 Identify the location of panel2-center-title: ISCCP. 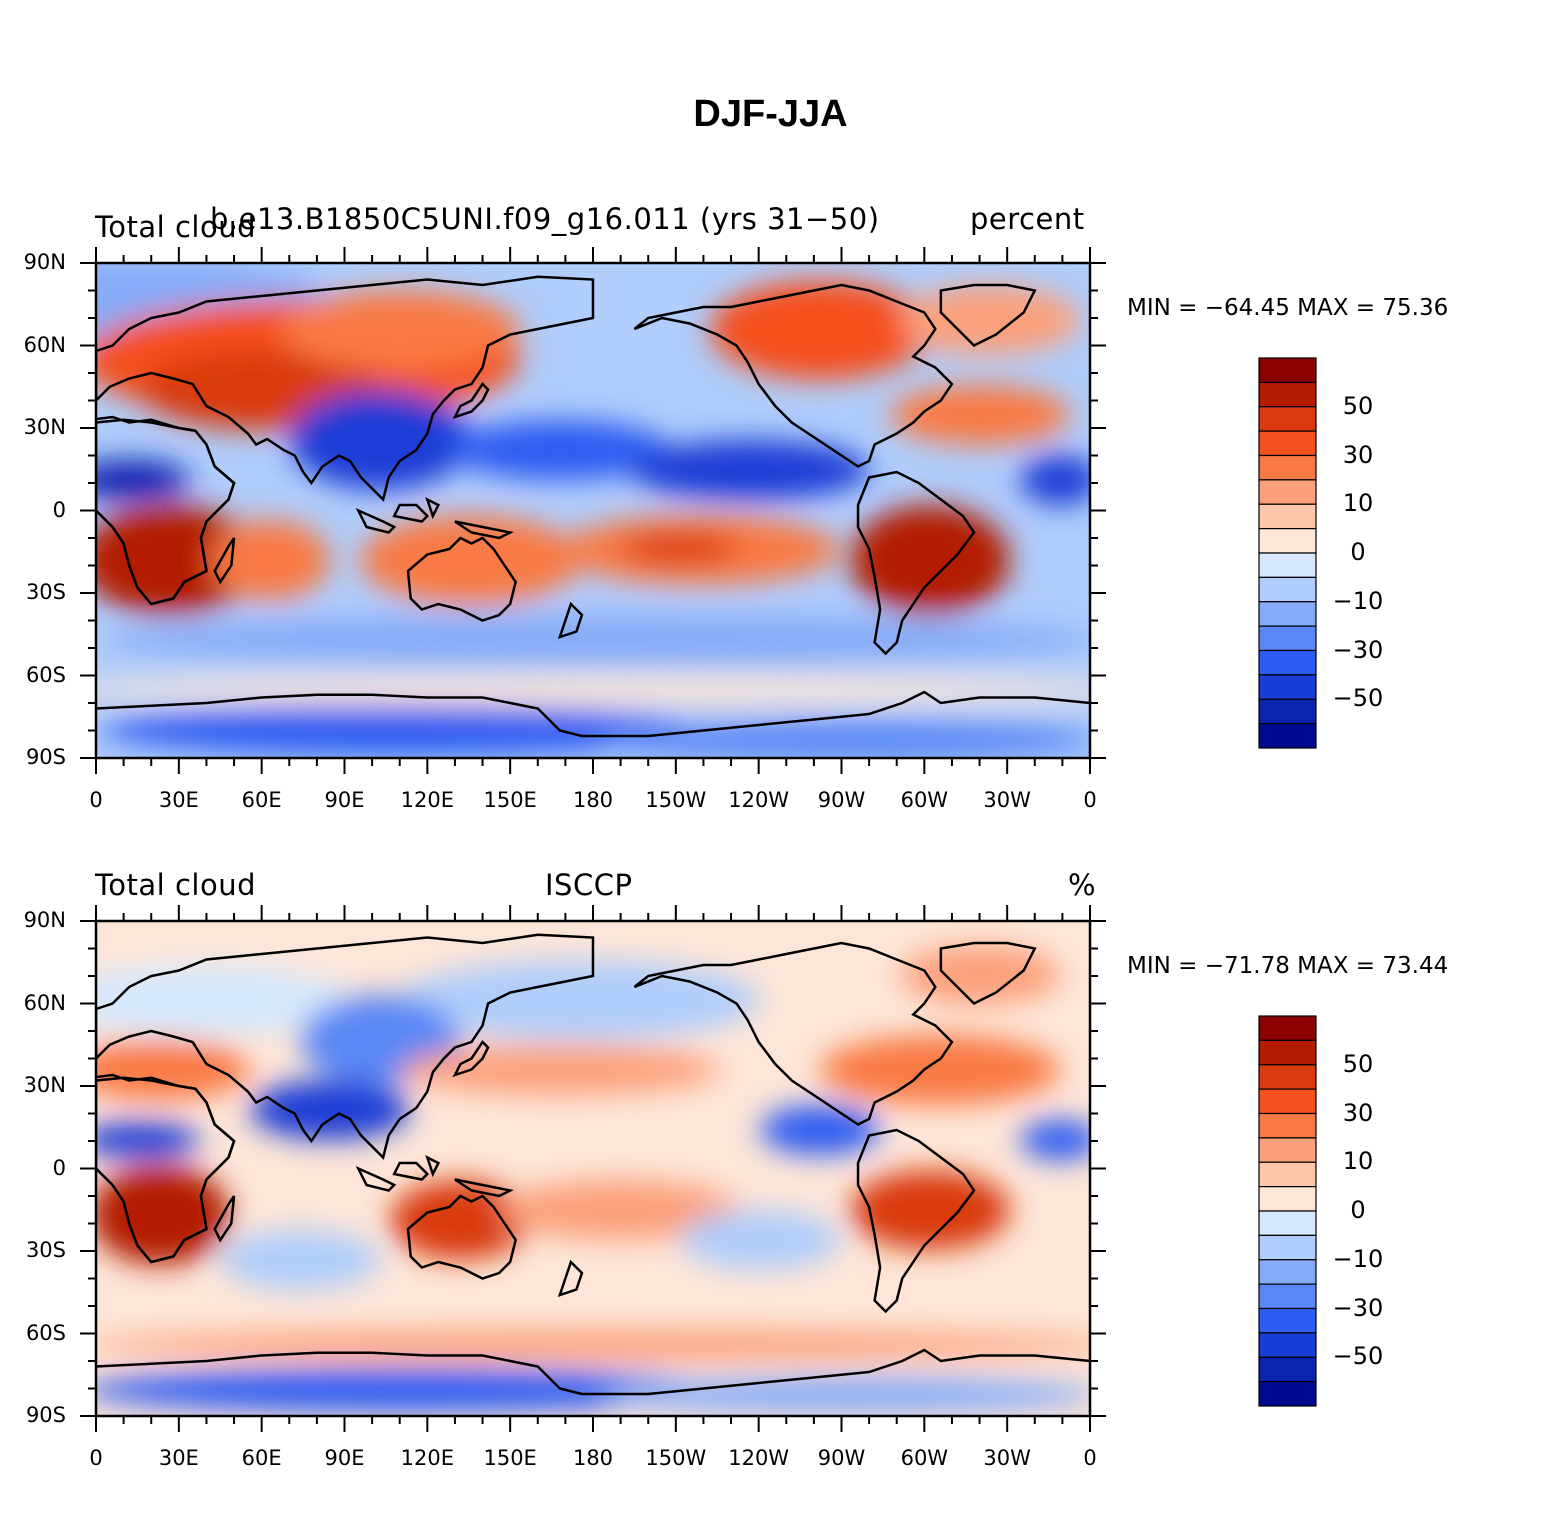
(589, 885).